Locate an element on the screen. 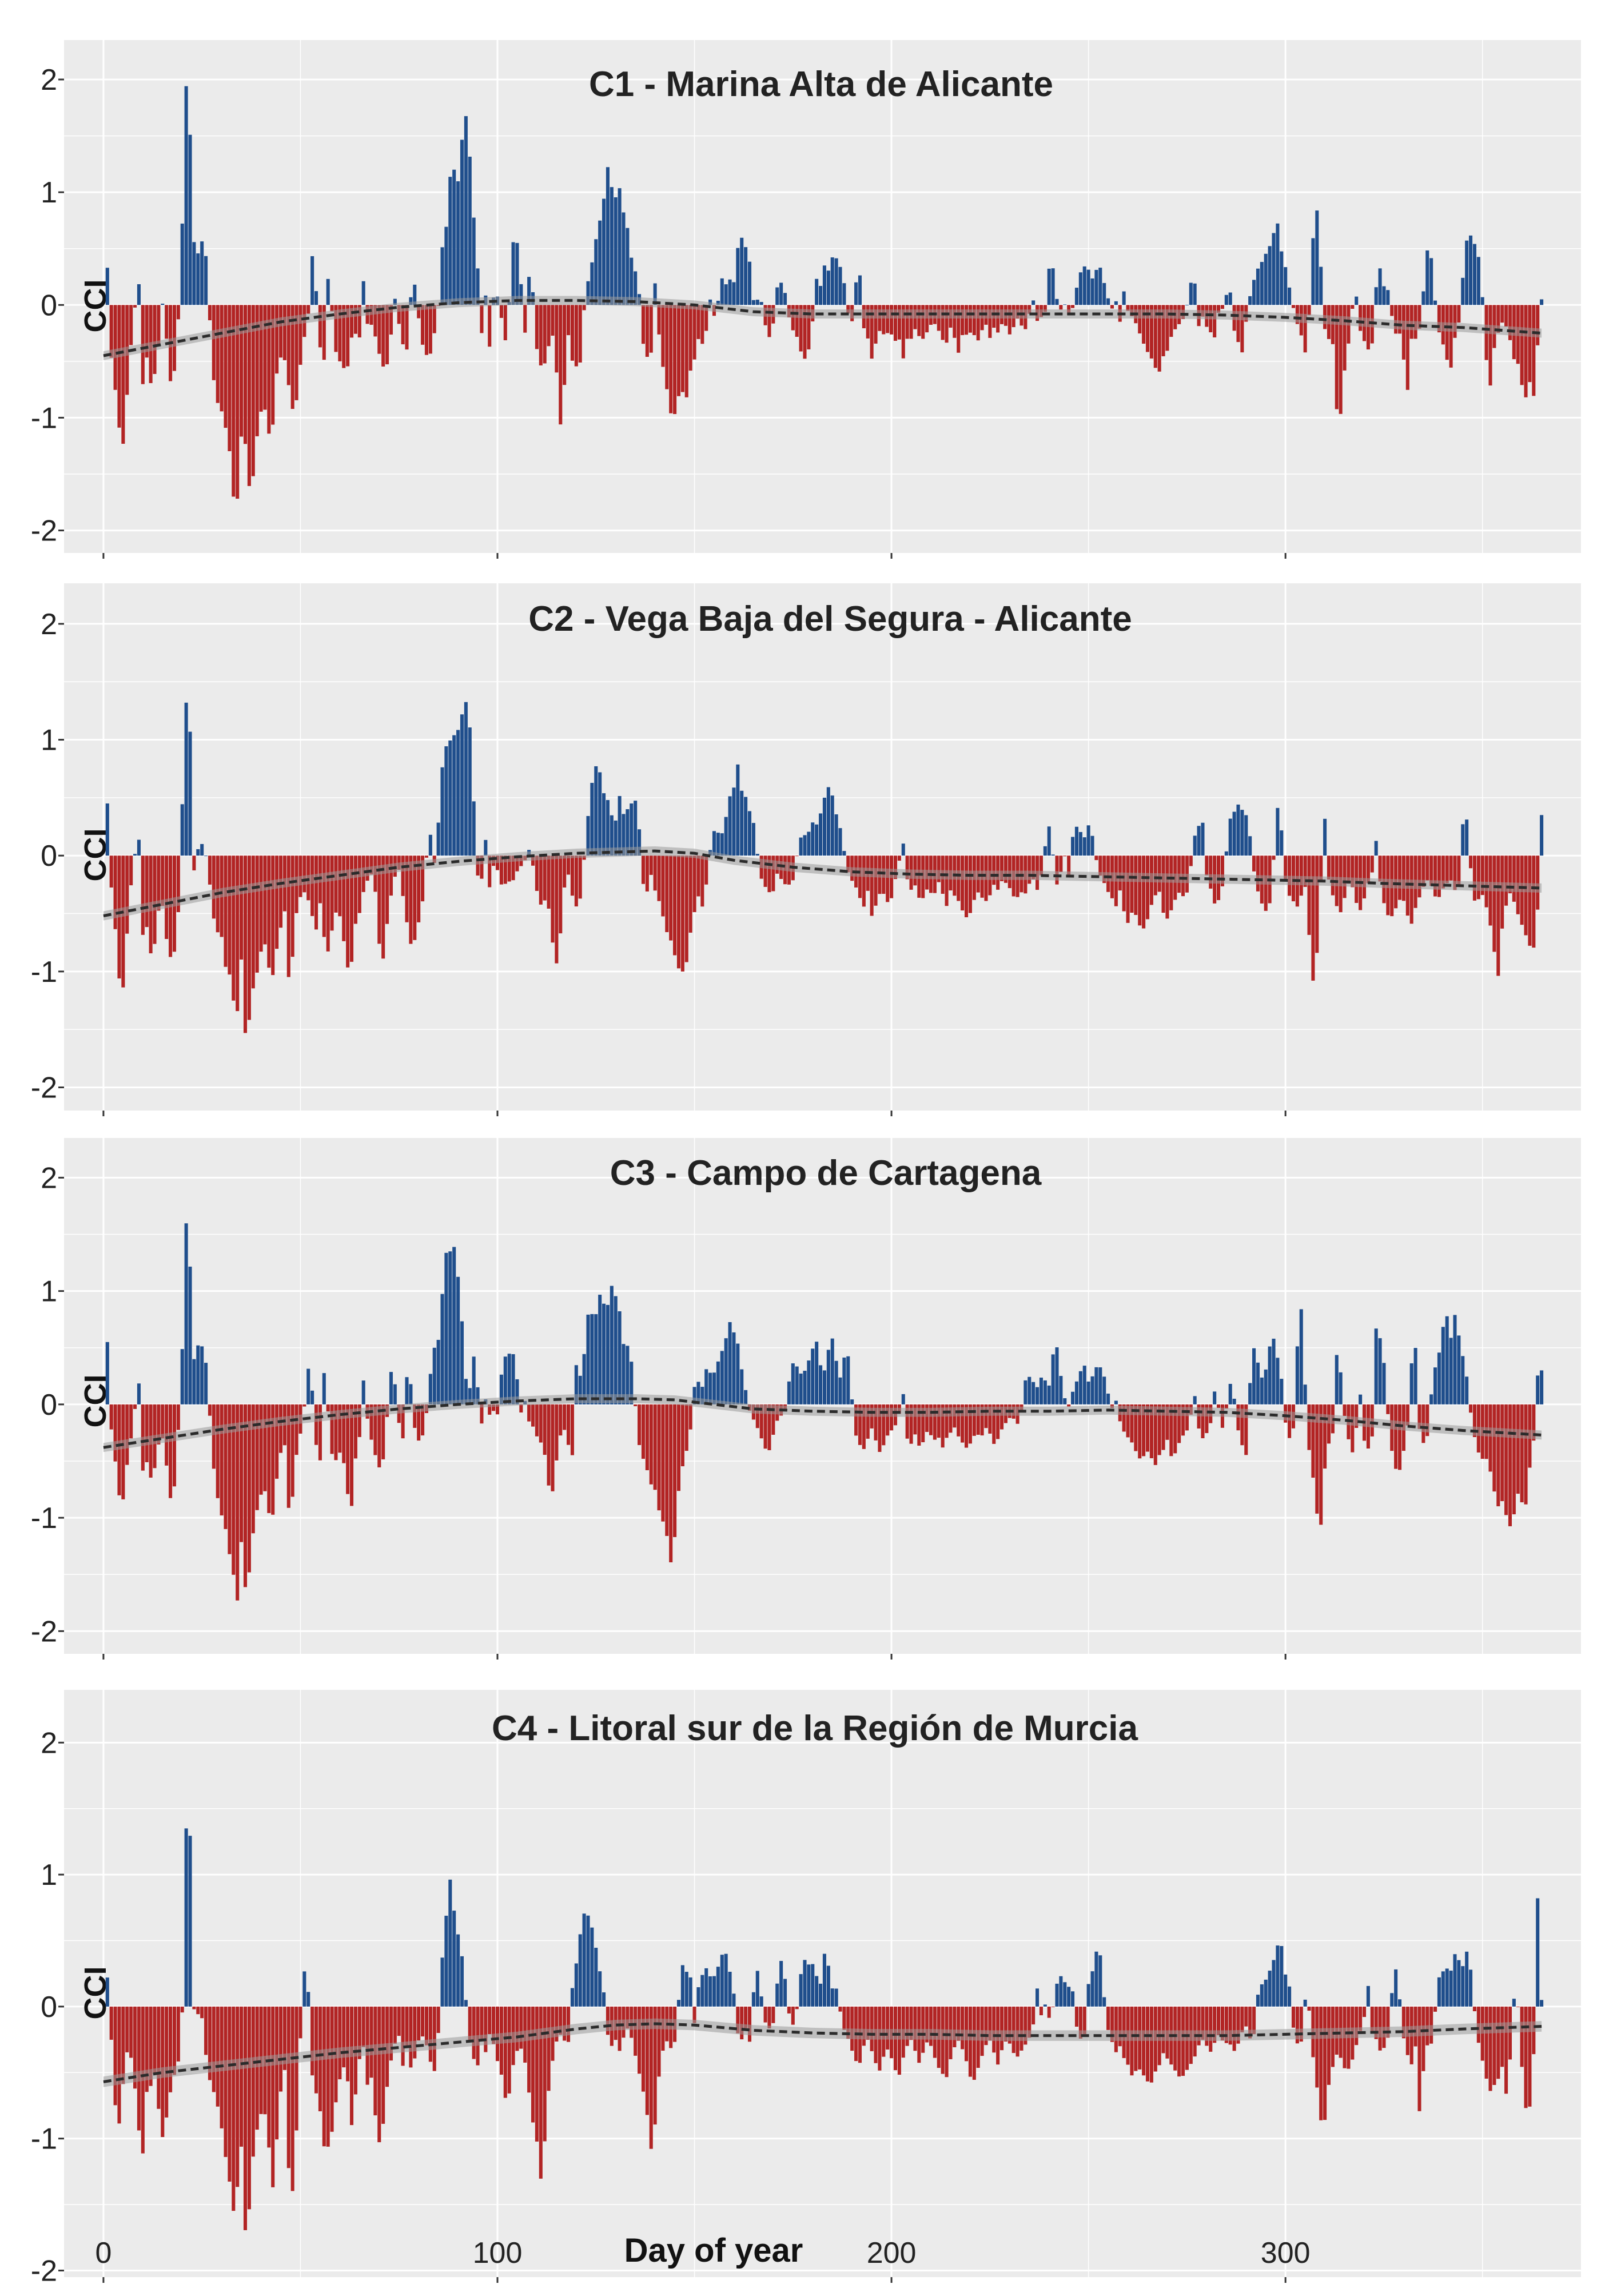 The height and width of the screenshot is (2296, 1597). y-tick-label: 2 is located at coordinates (49, 625).